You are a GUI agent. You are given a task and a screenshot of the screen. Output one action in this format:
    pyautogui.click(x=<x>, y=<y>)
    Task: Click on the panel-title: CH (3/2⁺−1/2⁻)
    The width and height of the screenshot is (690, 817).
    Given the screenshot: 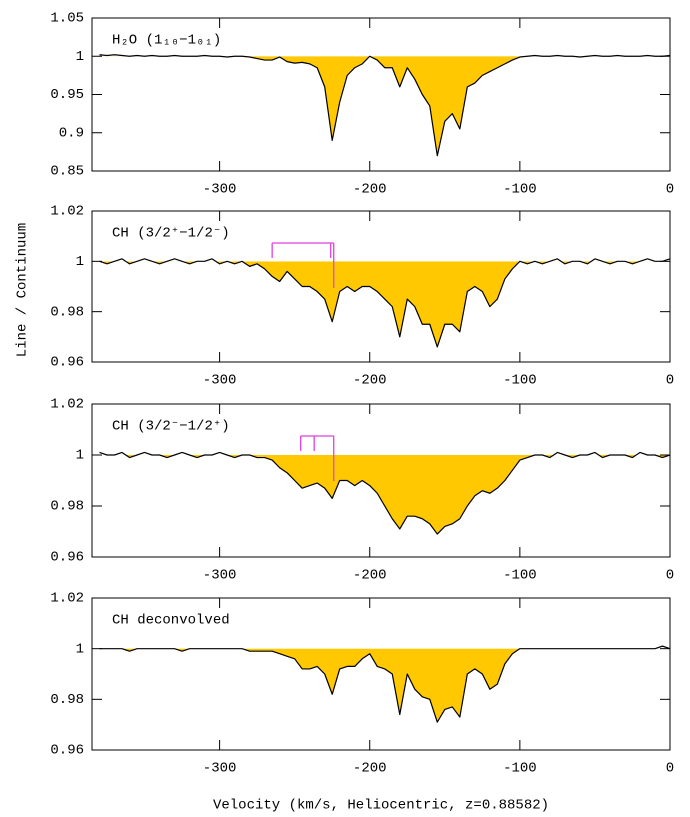 What is the action you would take?
    pyautogui.click(x=171, y=234)
    